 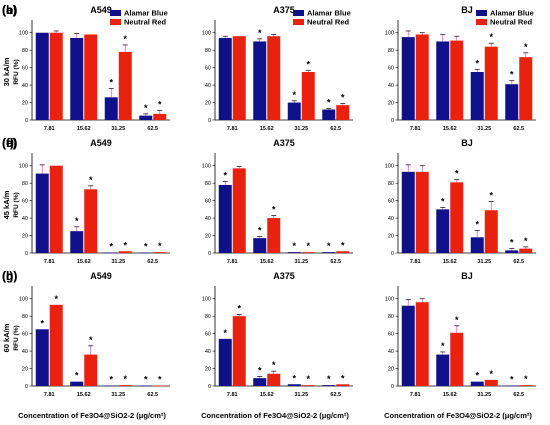 What do you see at coordinates (92, 415) in the screenshot?
I see `x-axis-caption-left: Concentration of Fe3O4@SiO2-2 (μg/cm²)` at bounding box center [92, 415].